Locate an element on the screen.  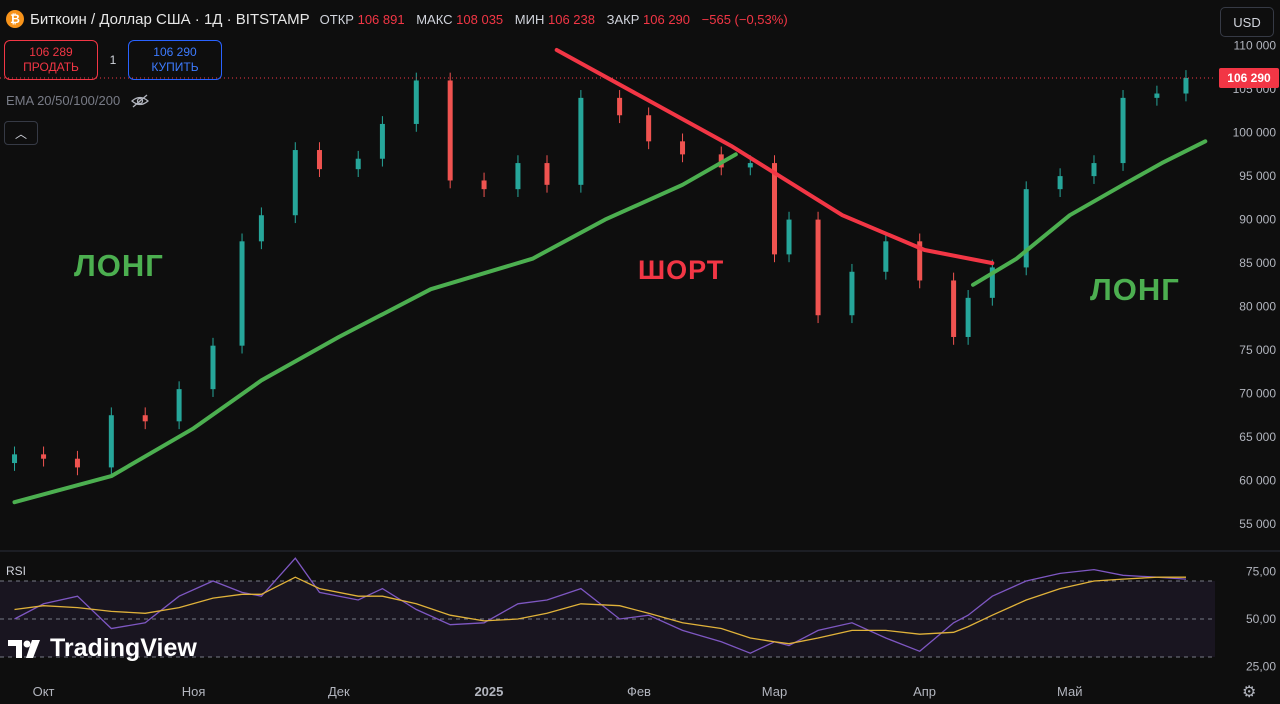
price-tick-label: 95 000 is located at coordinates (1257, 176).